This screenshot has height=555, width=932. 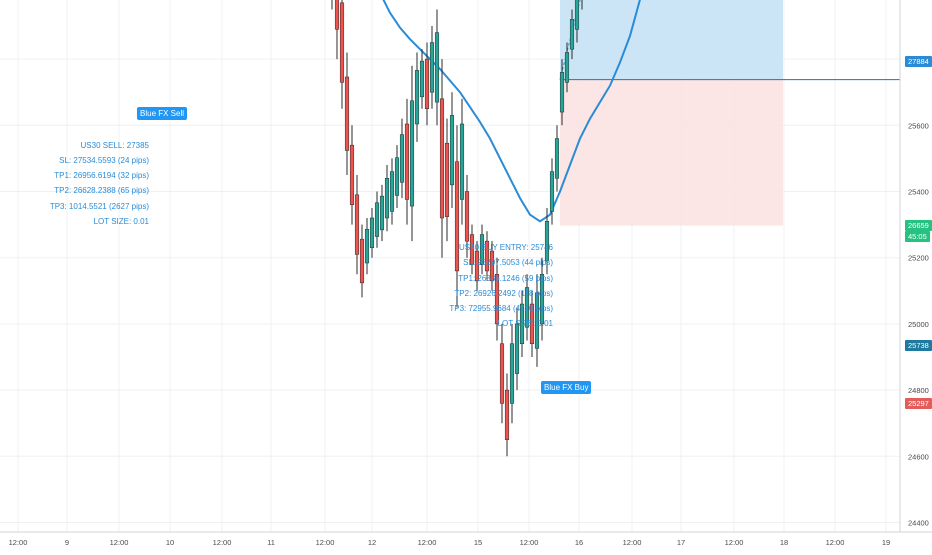 What do you see at coordinates (579, 542) in the screenshot?
I see `x-tick-label: 16` at bounding box center [579, 542].